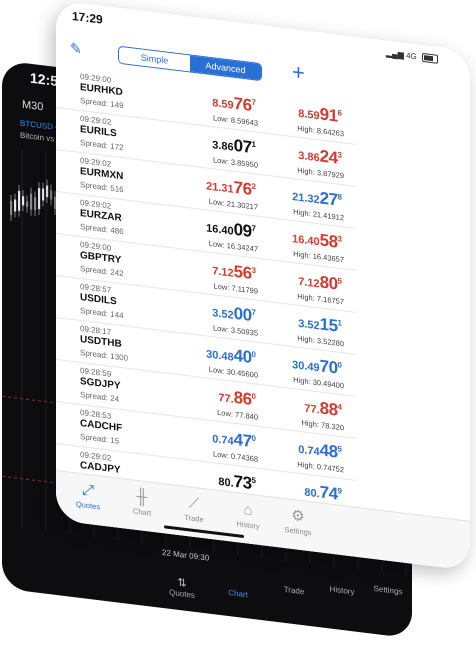 This screenshot has width=476, height=658. Describe the element at coordinates (98, 299) in the screenshot. I see `quote-symbol: USDILS` at that location.